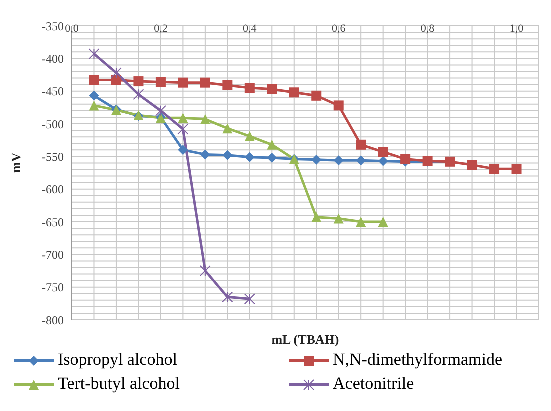 The width and height of the screenshot is (551, 411). Describe the element at coordinates (339, 29) in the screenshot. I see `x-tick-label: 0,6` at that location.